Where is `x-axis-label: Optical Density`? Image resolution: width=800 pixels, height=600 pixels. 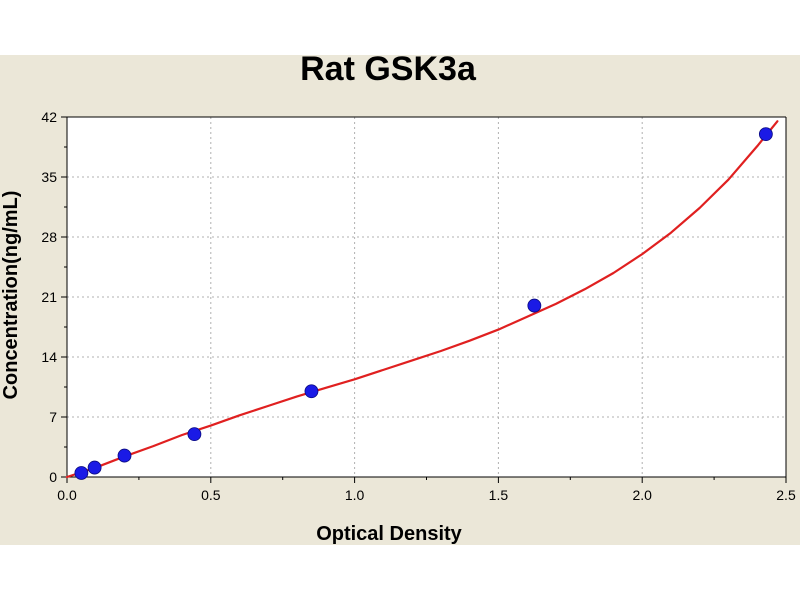 x-axis-label: Optical Density is located at coordinates (389, 534).